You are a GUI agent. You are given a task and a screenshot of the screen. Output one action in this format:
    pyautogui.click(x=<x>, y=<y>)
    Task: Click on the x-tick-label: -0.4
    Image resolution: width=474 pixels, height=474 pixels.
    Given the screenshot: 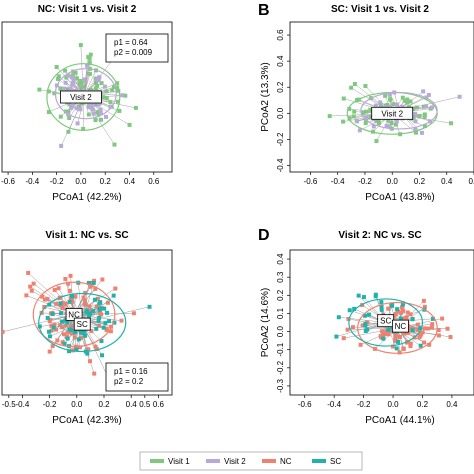 What is the action you would take?
    pyautogui.click(x=334, y=404)
    